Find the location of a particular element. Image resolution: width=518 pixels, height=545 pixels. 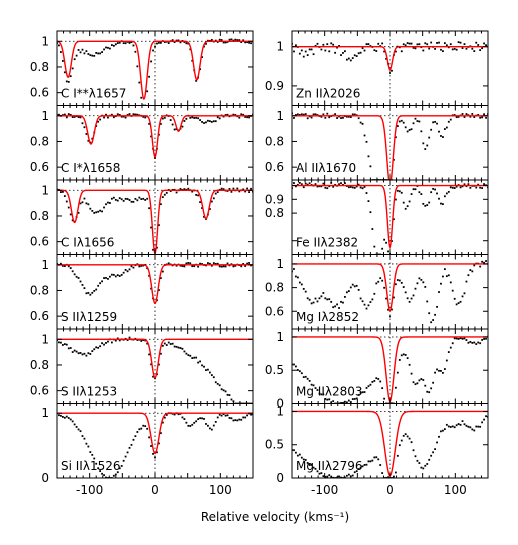

transition-label: C I*λ1658 is located at coordinates (90, 168).